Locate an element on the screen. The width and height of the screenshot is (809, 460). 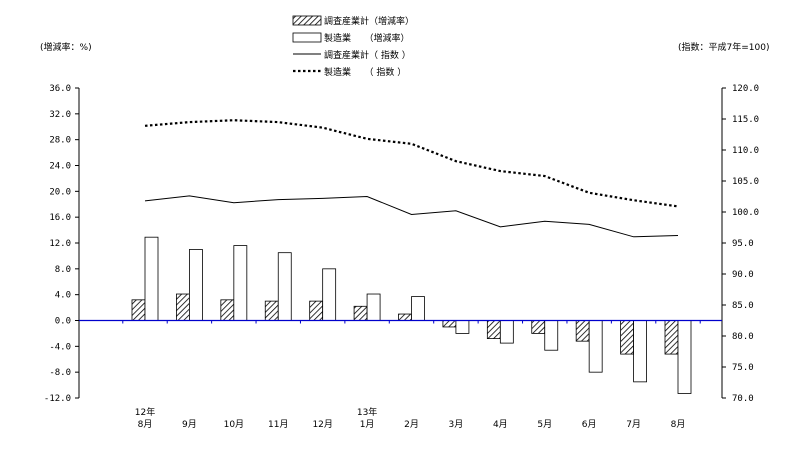
category-label: 5月 is located at coordinates (544, 424).